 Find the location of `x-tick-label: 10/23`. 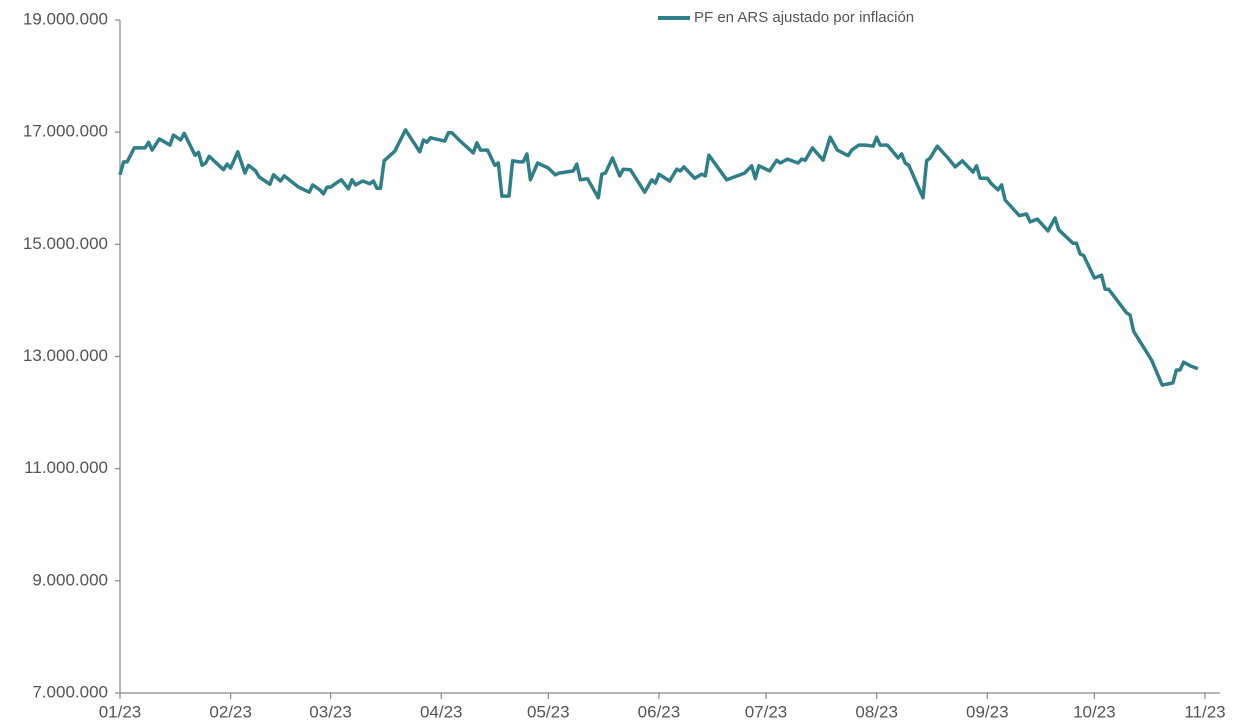

x-tick-label: 10/23 is located at coordinates (1094, 711).